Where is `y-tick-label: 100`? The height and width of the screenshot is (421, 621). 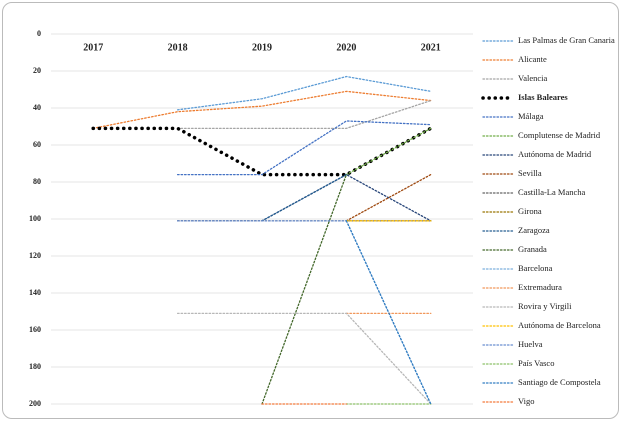 y-tick-label: 100 is located at coordinates (35, 218).